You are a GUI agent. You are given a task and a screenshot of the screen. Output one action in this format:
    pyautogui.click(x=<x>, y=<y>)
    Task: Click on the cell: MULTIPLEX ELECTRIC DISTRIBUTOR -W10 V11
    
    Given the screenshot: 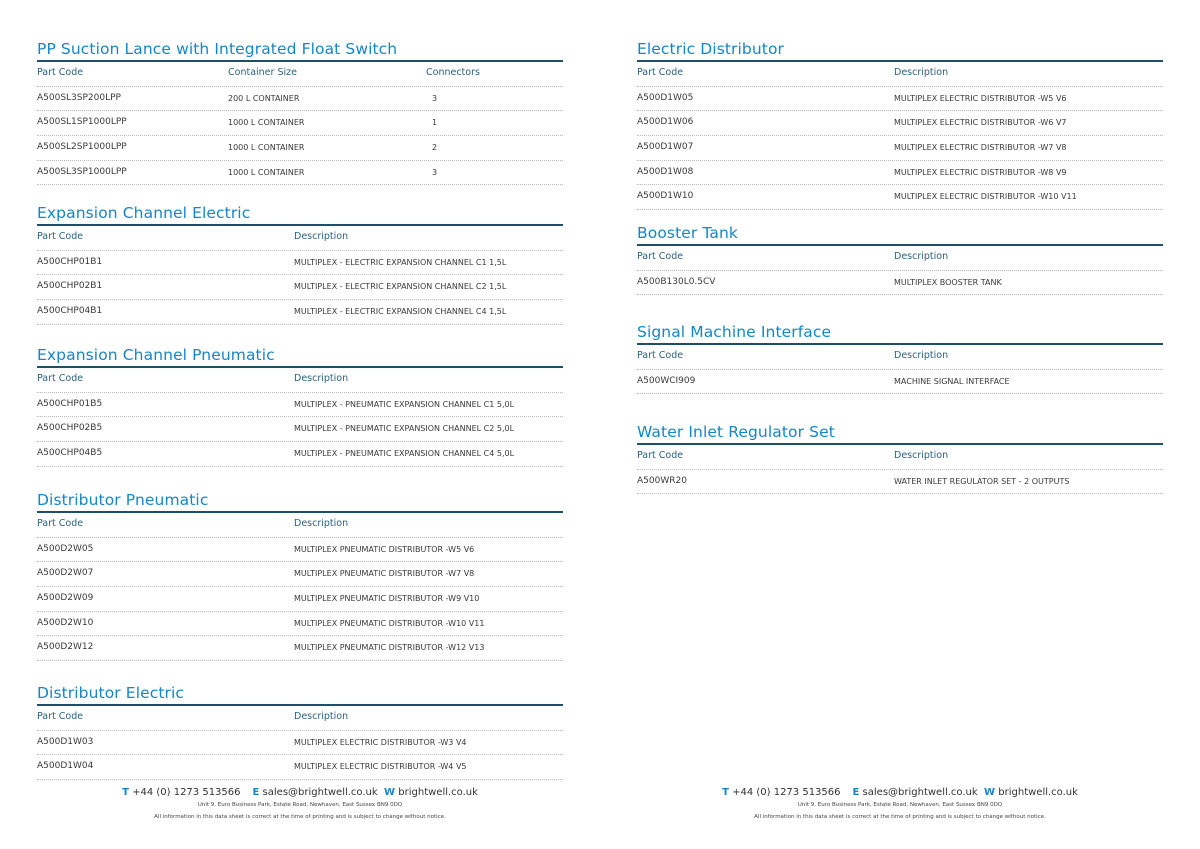 What is the action you would take?
    pyautogui.click(x=985, y=197)
    